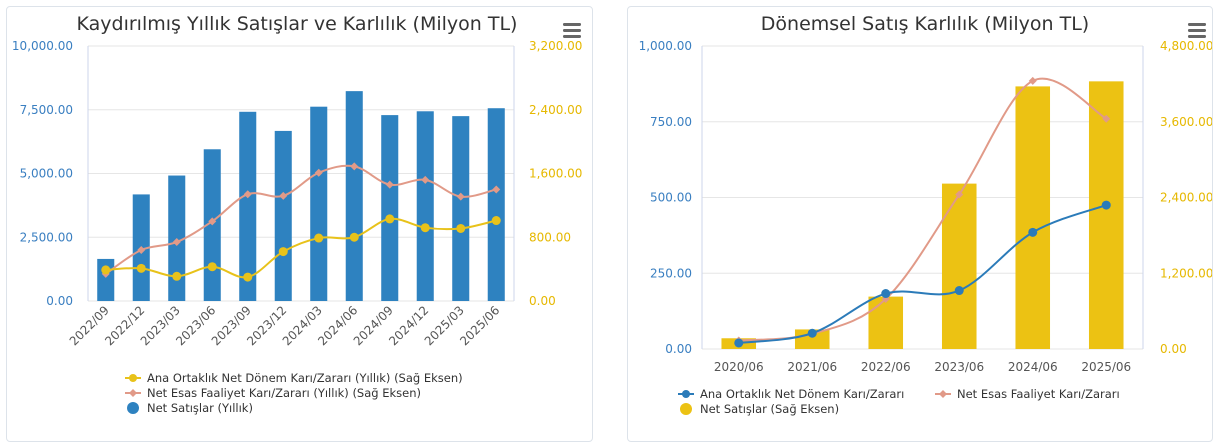  I want to click on legend-item: Net Esas Faaliyet Karı/Zararı, so click(1027, 394).